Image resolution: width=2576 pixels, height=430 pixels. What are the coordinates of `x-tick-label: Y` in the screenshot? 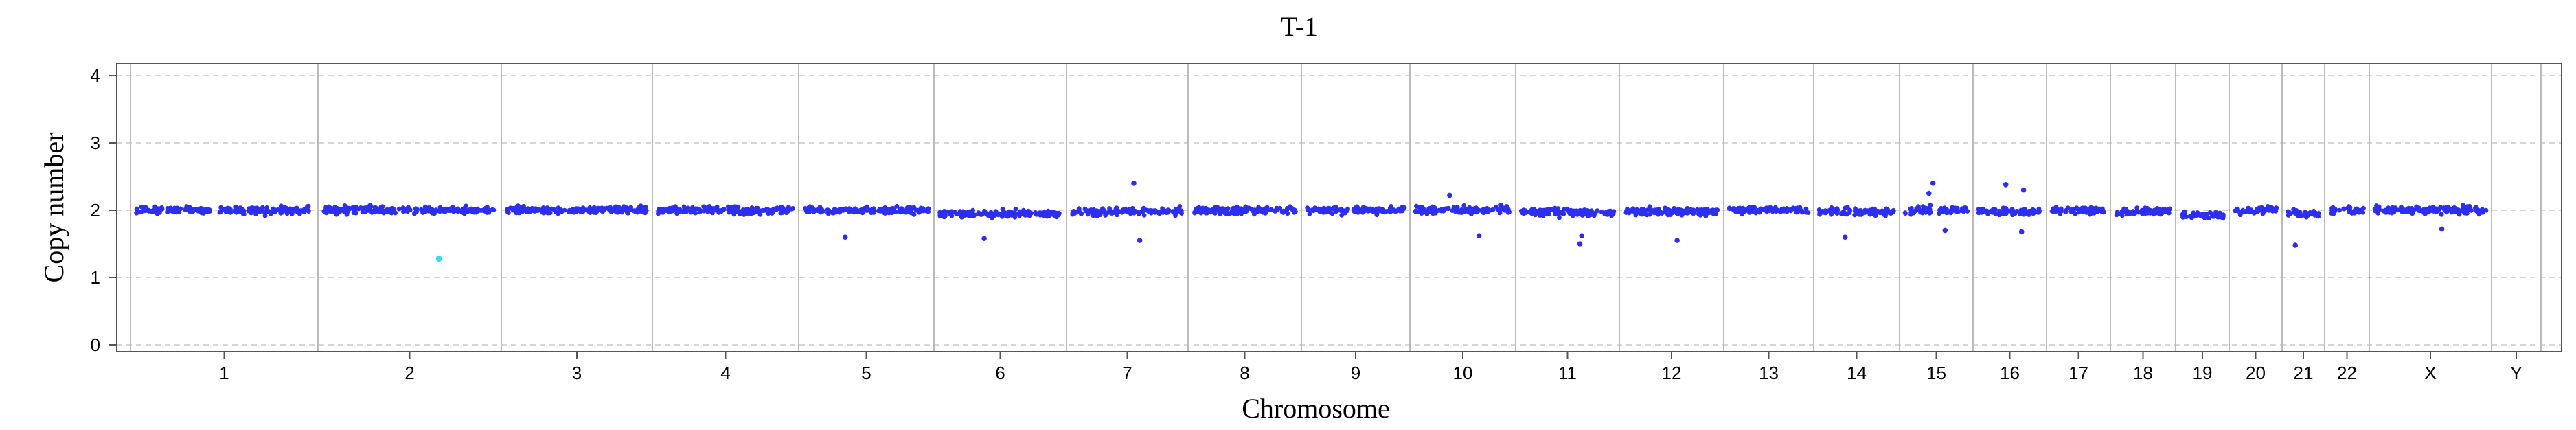 It's located at (2516, 373).